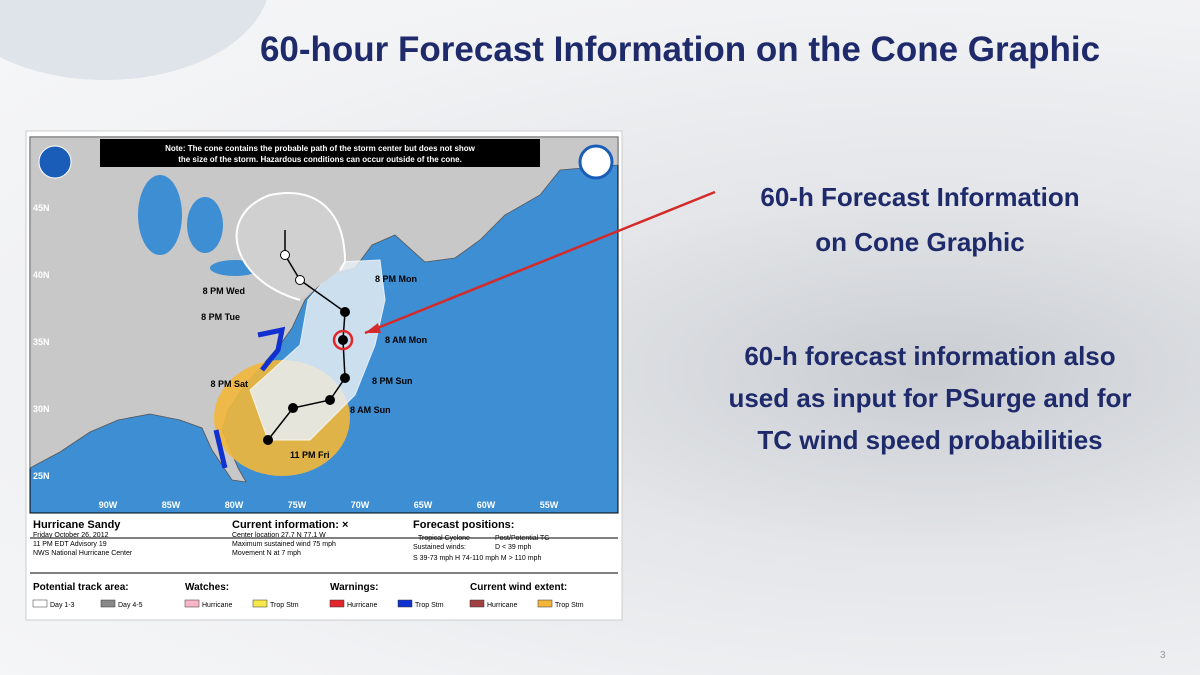 This screenshot has height=675, width=1200. What do you see at coordinates (229, 384) in the screenshot?
I see `forecast-label: 8 PM Sat` at bounding box center [229, 384].